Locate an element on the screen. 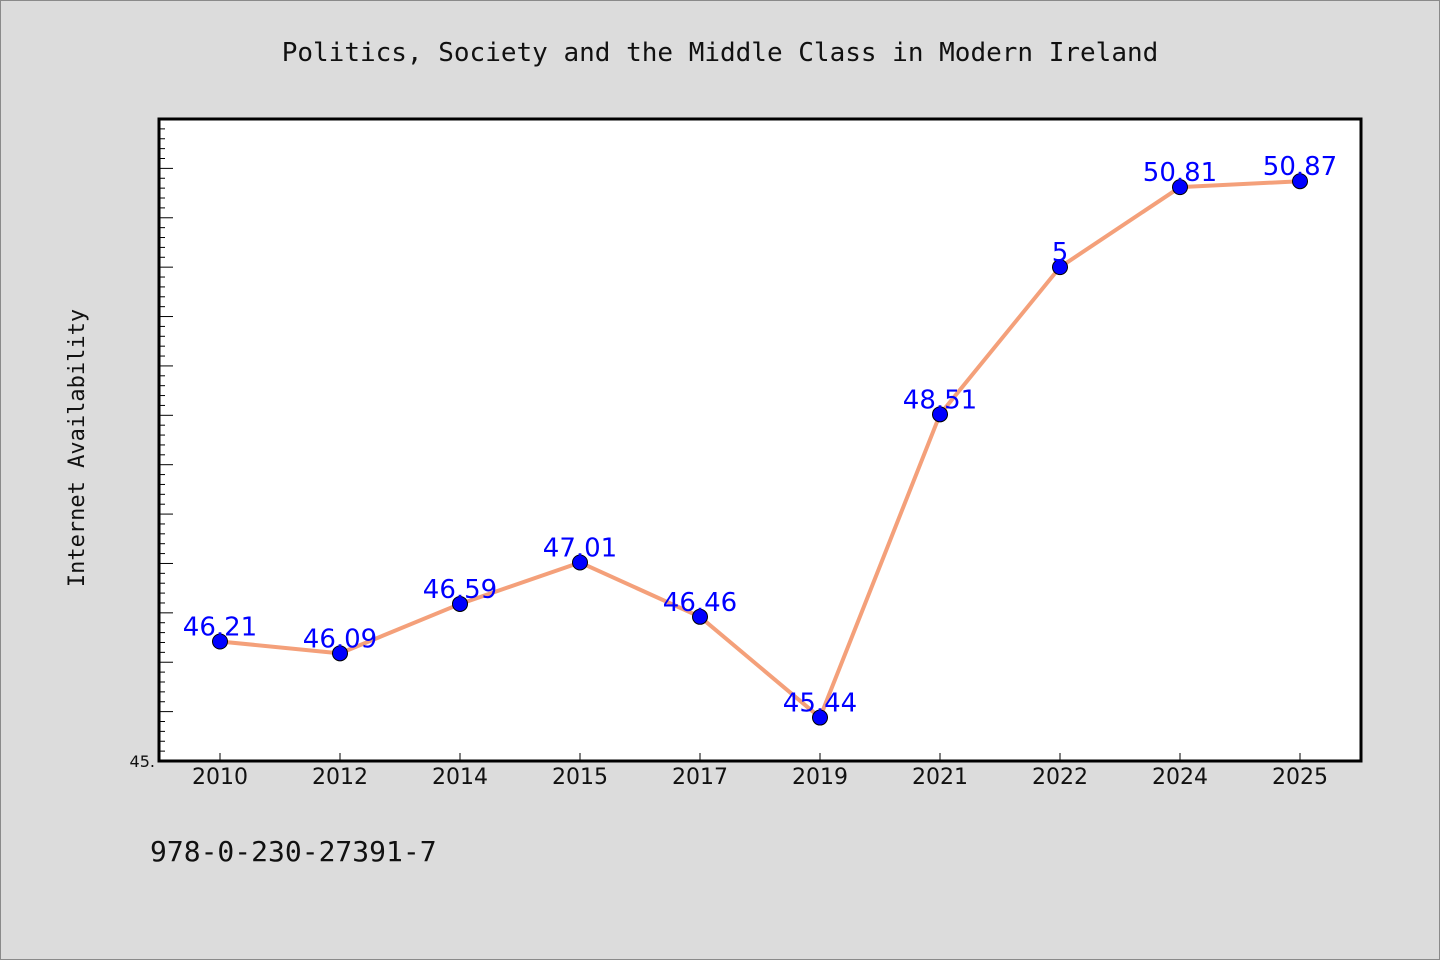 The width and height of the screenshot is (1440, 960). y-ticks: 45. is located at coordinates (151, 449).